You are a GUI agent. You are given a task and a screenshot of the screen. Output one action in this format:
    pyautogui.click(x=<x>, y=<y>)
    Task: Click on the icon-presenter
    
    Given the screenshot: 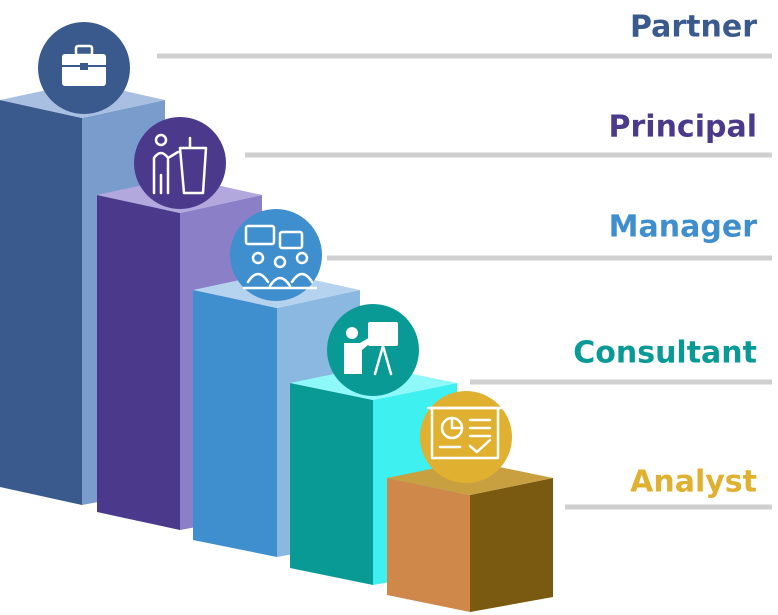 What is the action you would take?
    pyautogui.click(x=373, y=350)
    